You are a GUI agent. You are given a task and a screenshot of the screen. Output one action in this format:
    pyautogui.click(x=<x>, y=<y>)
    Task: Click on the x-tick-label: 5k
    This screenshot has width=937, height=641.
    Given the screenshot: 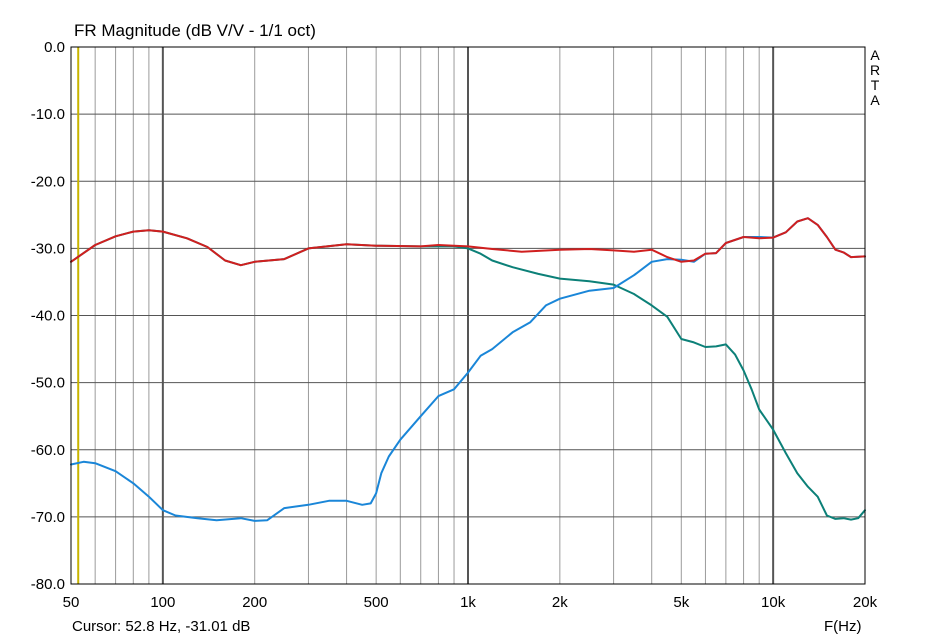 What is the action you would take?
    pyautogui.click(x=681, y=602)
    